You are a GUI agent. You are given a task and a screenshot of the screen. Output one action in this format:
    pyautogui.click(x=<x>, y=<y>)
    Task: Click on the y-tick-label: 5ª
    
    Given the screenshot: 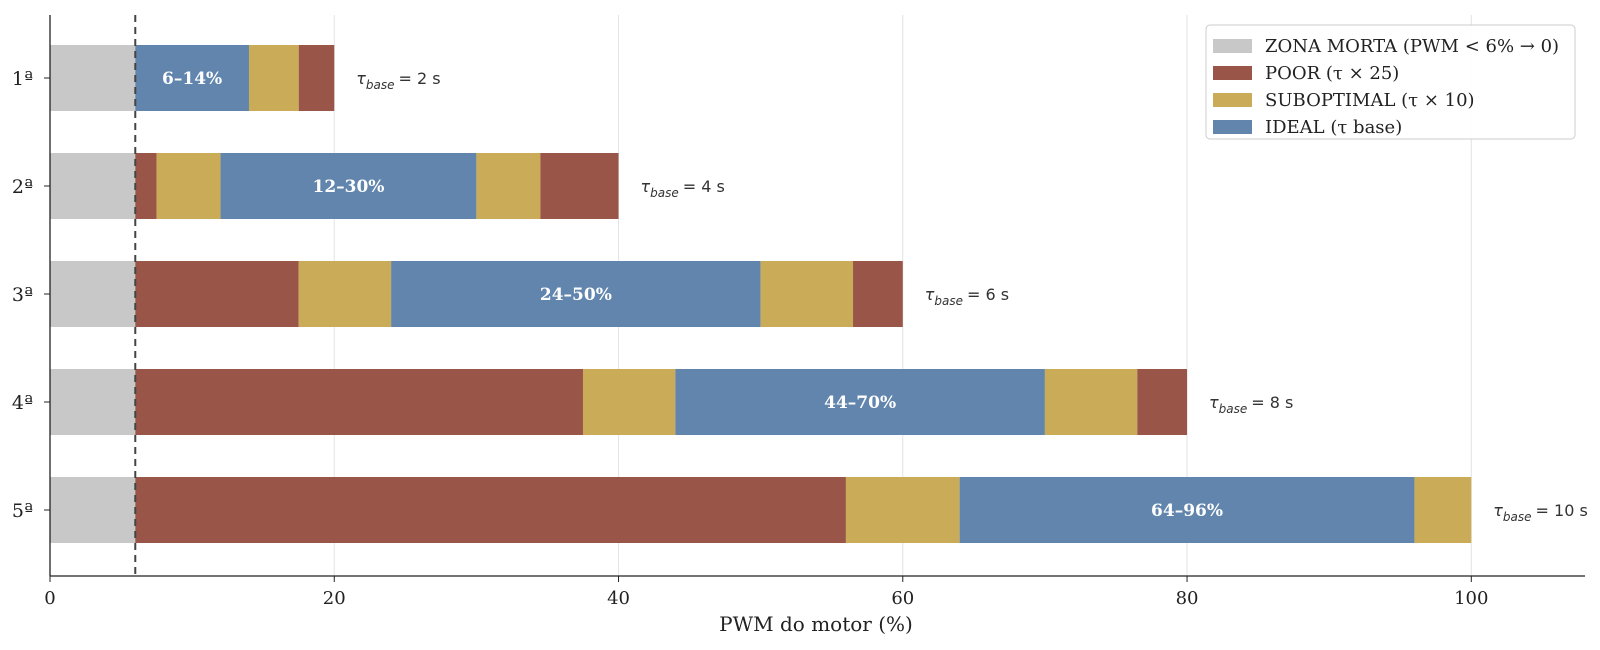 What is the action you would take?
    pyautogui.click(x=22, y=511)
    